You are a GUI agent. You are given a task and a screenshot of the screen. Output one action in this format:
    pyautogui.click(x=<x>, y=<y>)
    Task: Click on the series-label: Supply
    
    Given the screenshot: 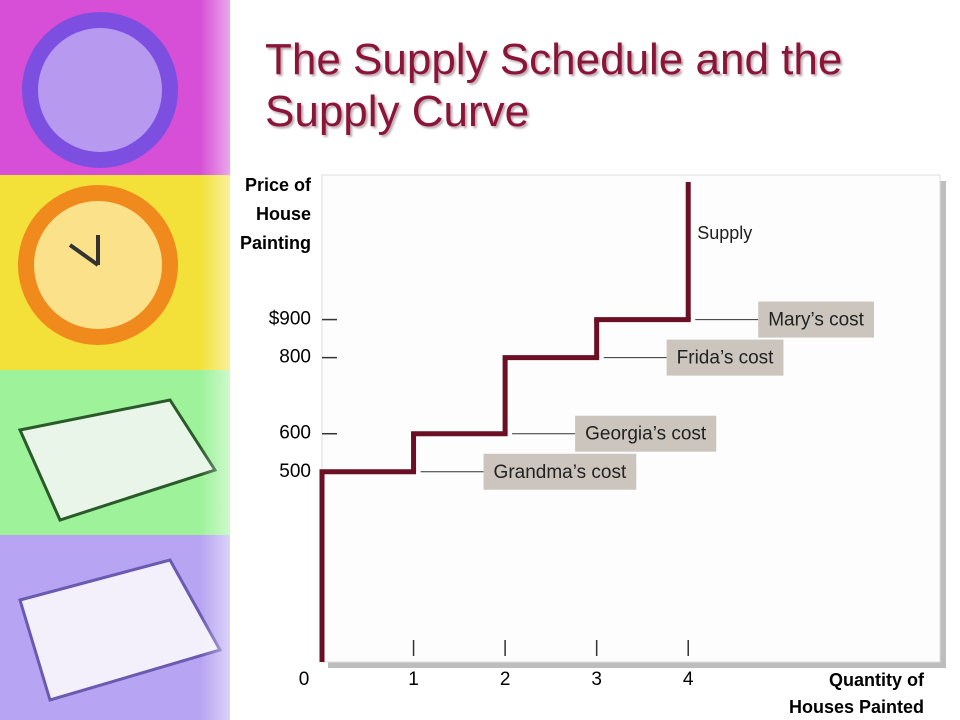 What is the action you would take?
    pyautogui.click(x=724, y=233)
    